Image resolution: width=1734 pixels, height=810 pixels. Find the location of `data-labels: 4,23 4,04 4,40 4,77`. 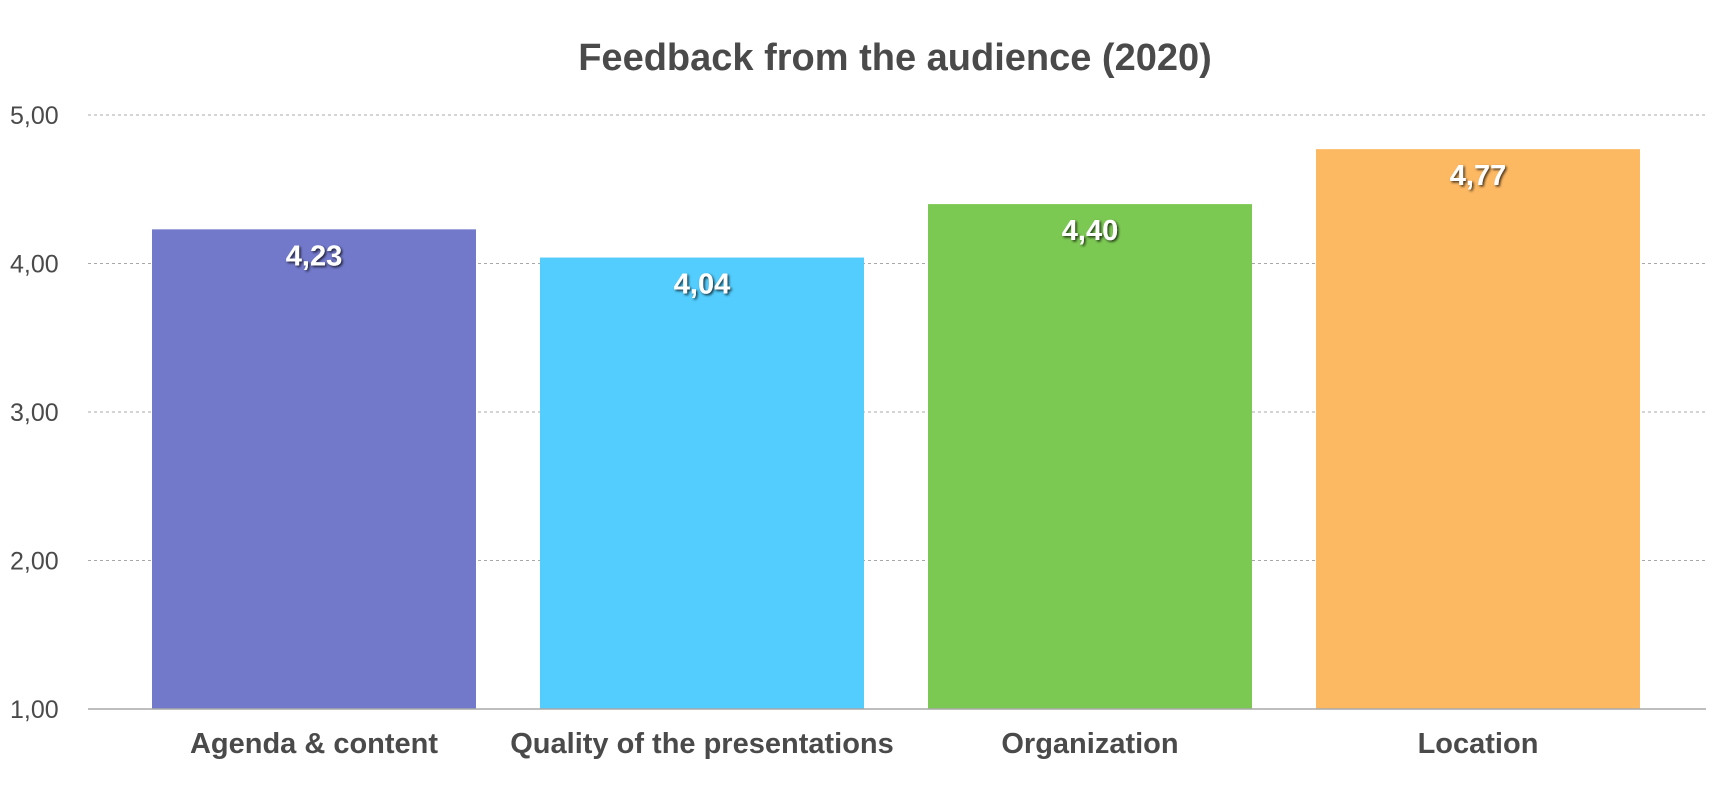

data-labels: 4,23 4,04 4,40 4,77 is located at coordinates (896, 230).